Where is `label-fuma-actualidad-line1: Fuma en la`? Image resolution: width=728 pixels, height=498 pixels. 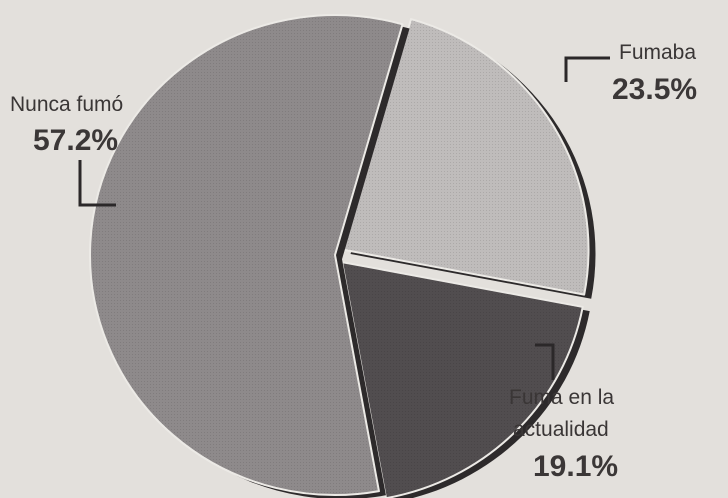
label-fuma-actualidad-line1: Fuma en la is located at coordinates (562, 397).